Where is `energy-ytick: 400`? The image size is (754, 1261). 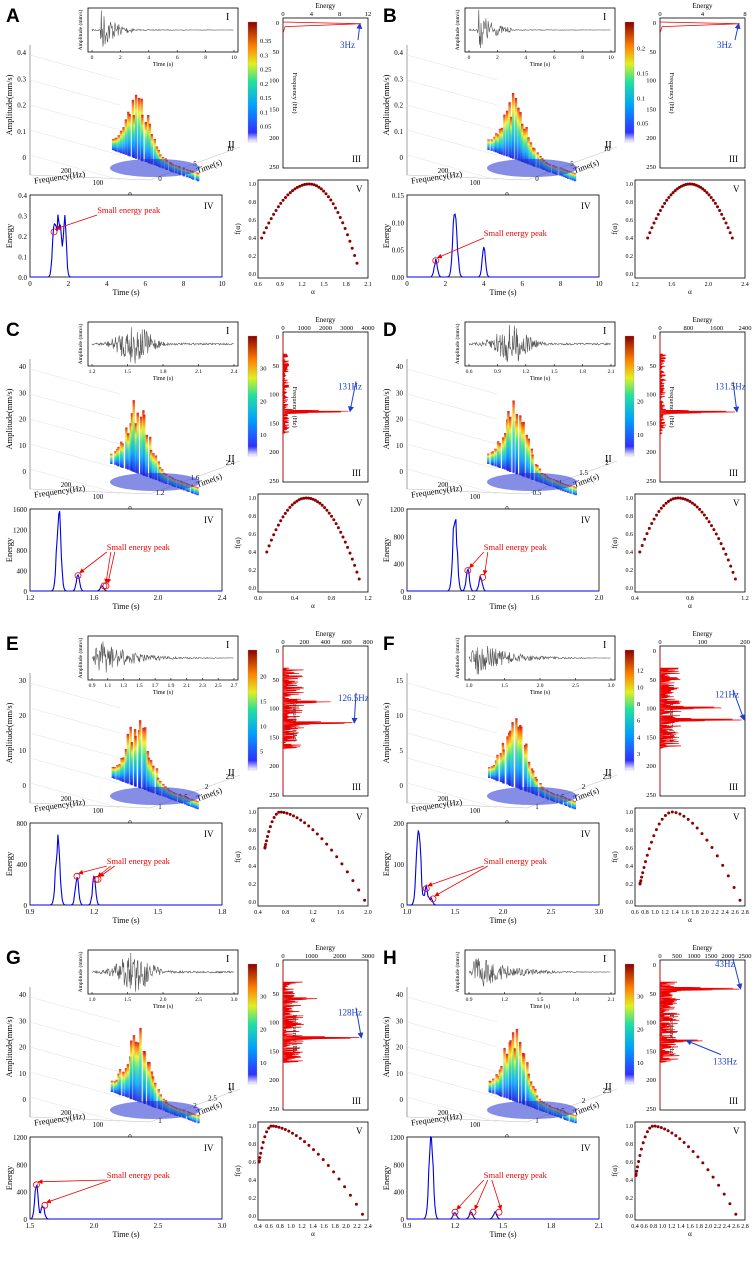 energy-ytick: 400 is located at coordinates (22, 865).